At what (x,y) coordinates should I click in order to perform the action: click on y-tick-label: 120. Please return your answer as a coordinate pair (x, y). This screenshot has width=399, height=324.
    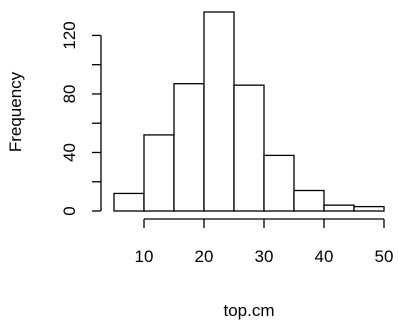
    Looking at the image, I should click on (69, 35).